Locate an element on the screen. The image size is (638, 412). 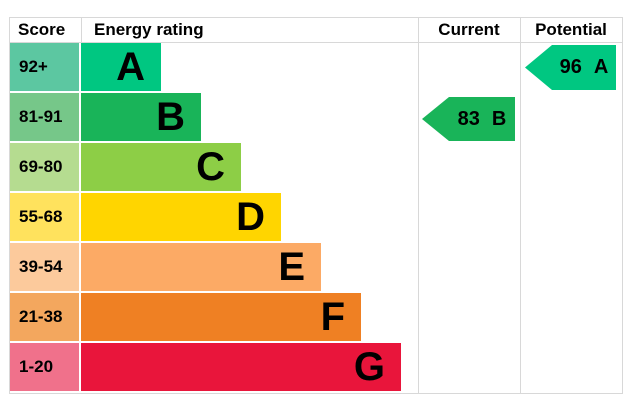
band-row-a: 92+ A is located at coordinates (316, 68).